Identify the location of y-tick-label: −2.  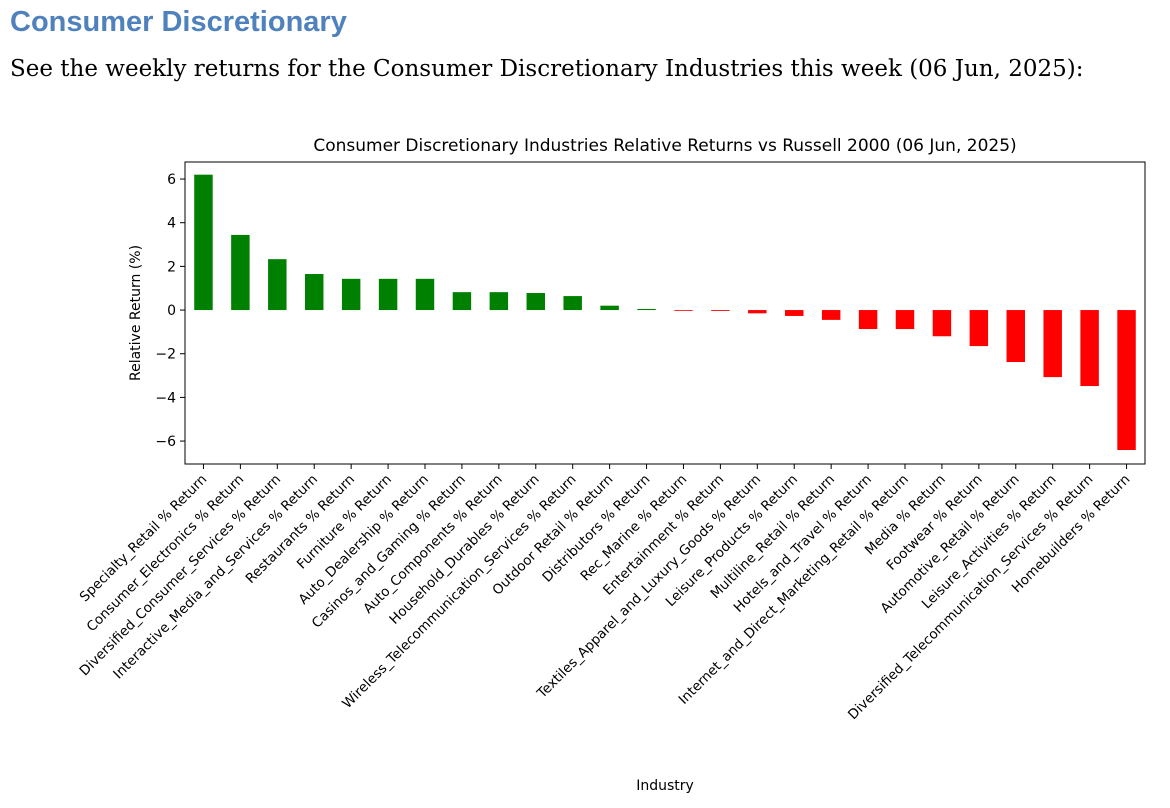
(165, 355).